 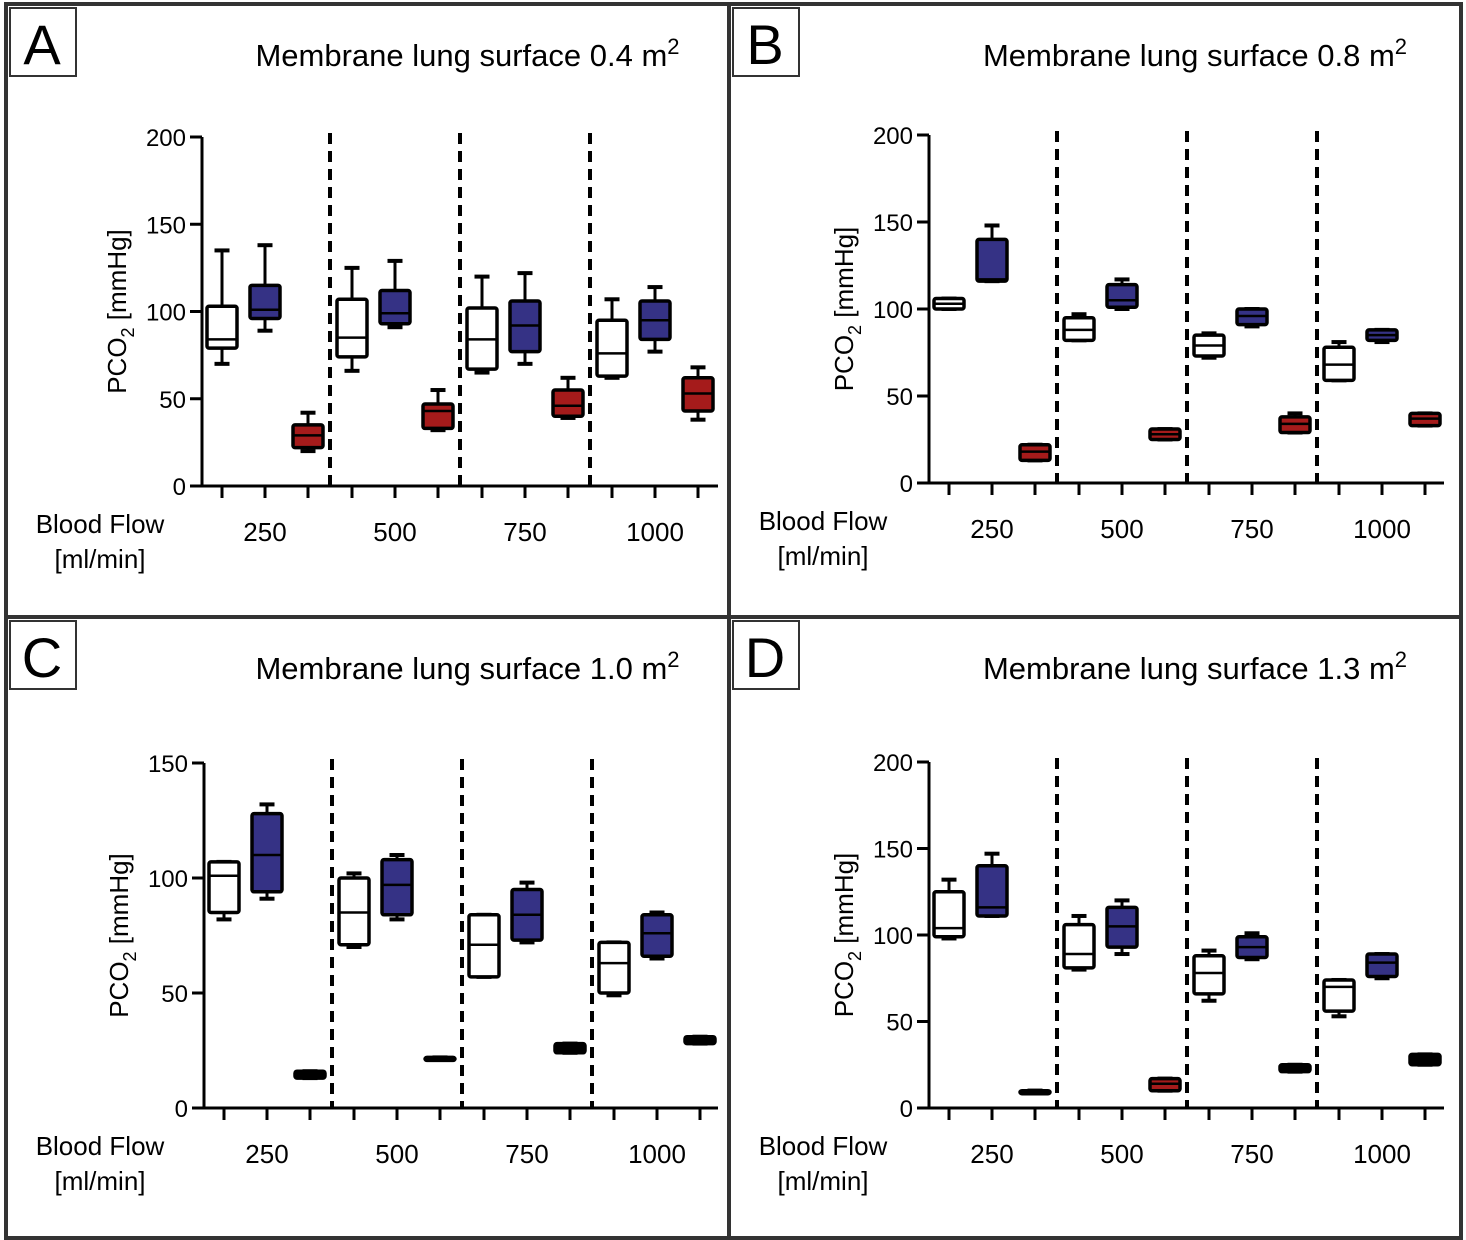 What do you see at coordinates (764, 44) in the screenshot?
I see `panel-letter: B` at bounding box center [764, 44].